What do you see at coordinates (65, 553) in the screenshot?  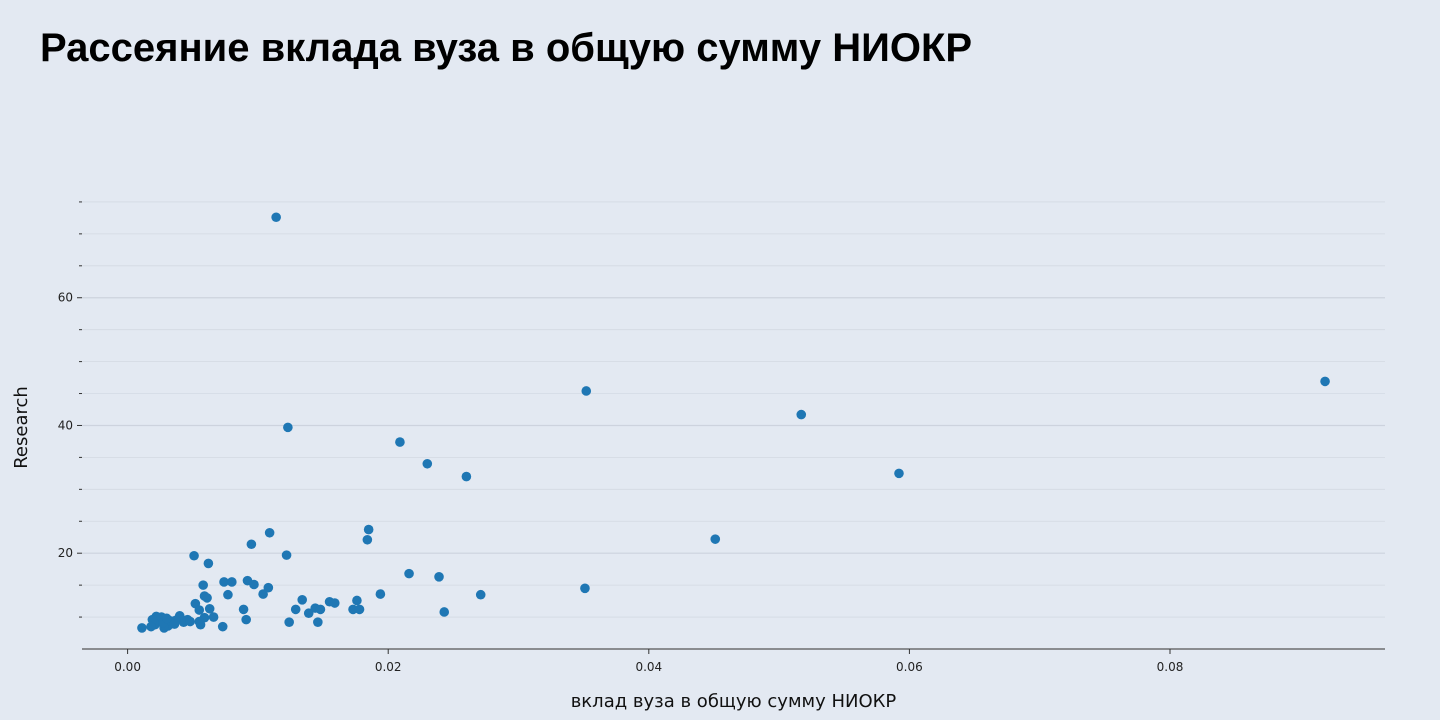 I see `y-tick-label: 20` at bounding box center [65, 553].